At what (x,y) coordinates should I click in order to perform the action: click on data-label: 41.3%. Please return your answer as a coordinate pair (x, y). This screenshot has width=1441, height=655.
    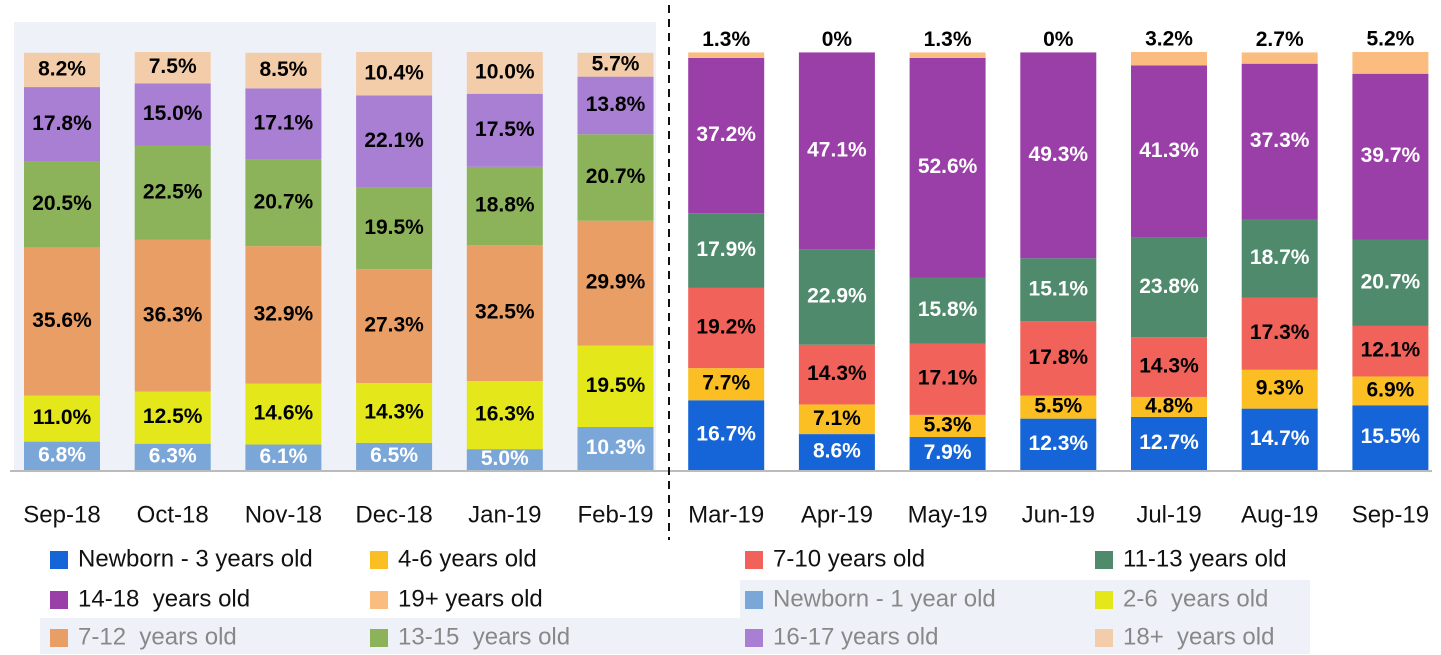
    Looking at the image, I should click on (1169, 150).